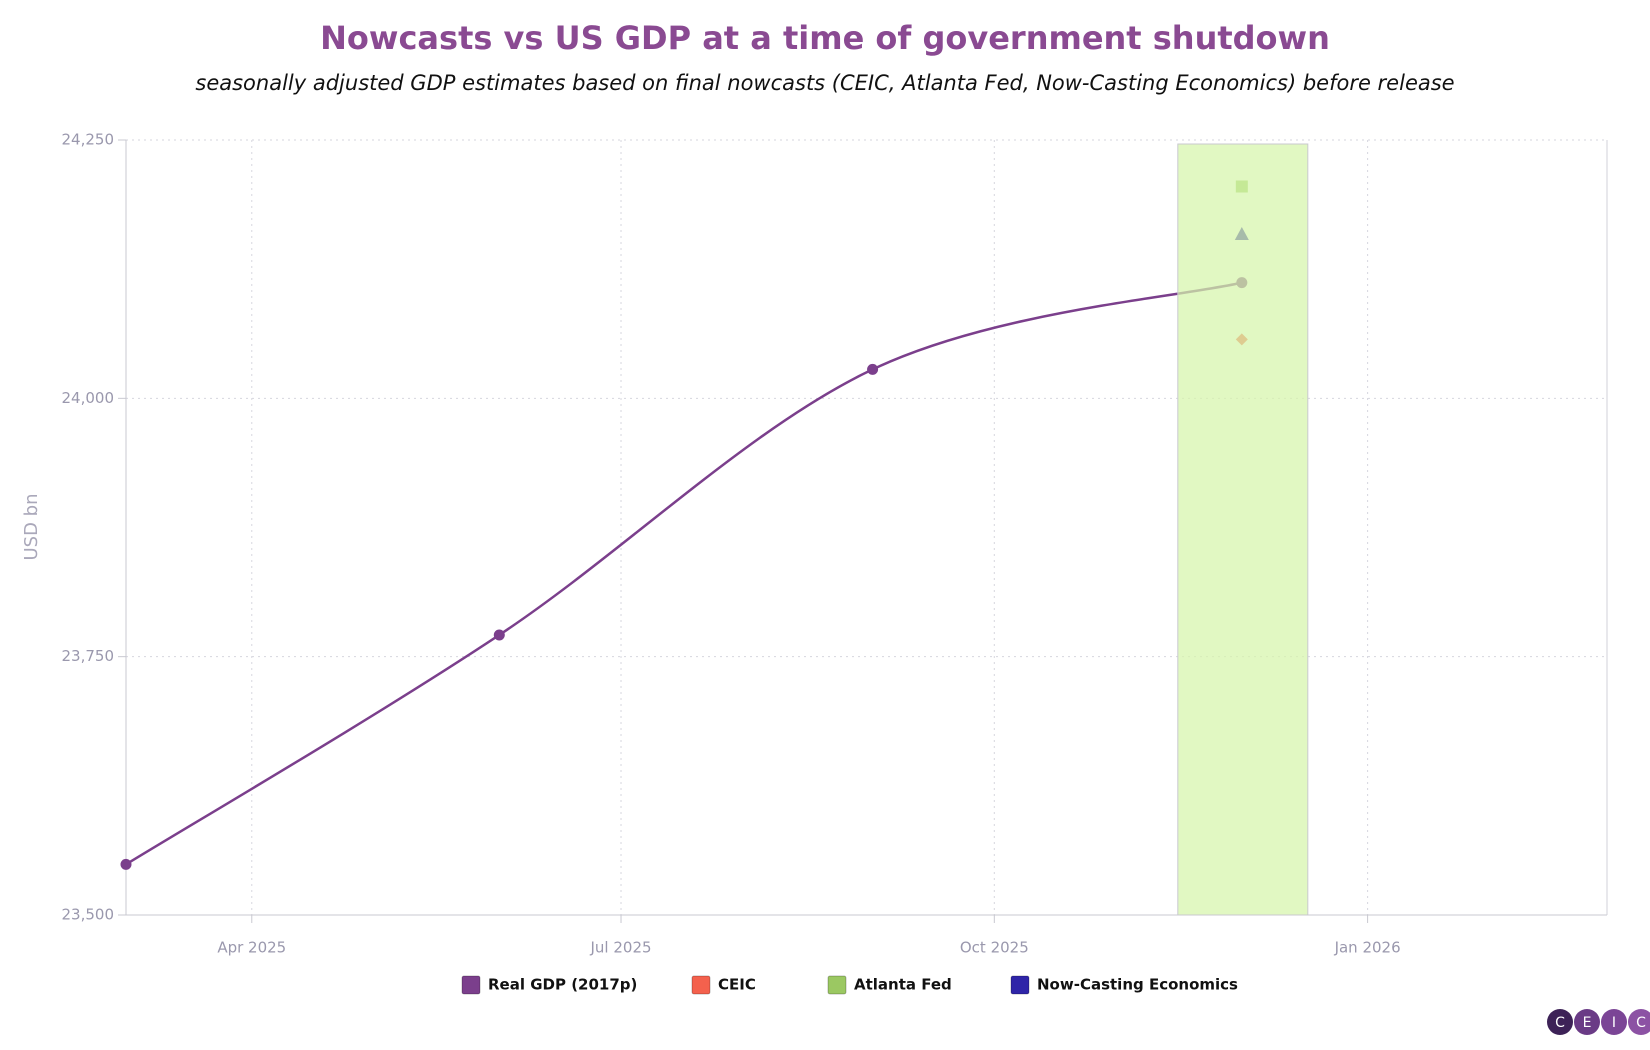 The width and height of the screenshot is (1650, 1050). Describe the element at coordinates (88, 398) in the screenshot. I see `y-tick-label: 24,000` at that location.